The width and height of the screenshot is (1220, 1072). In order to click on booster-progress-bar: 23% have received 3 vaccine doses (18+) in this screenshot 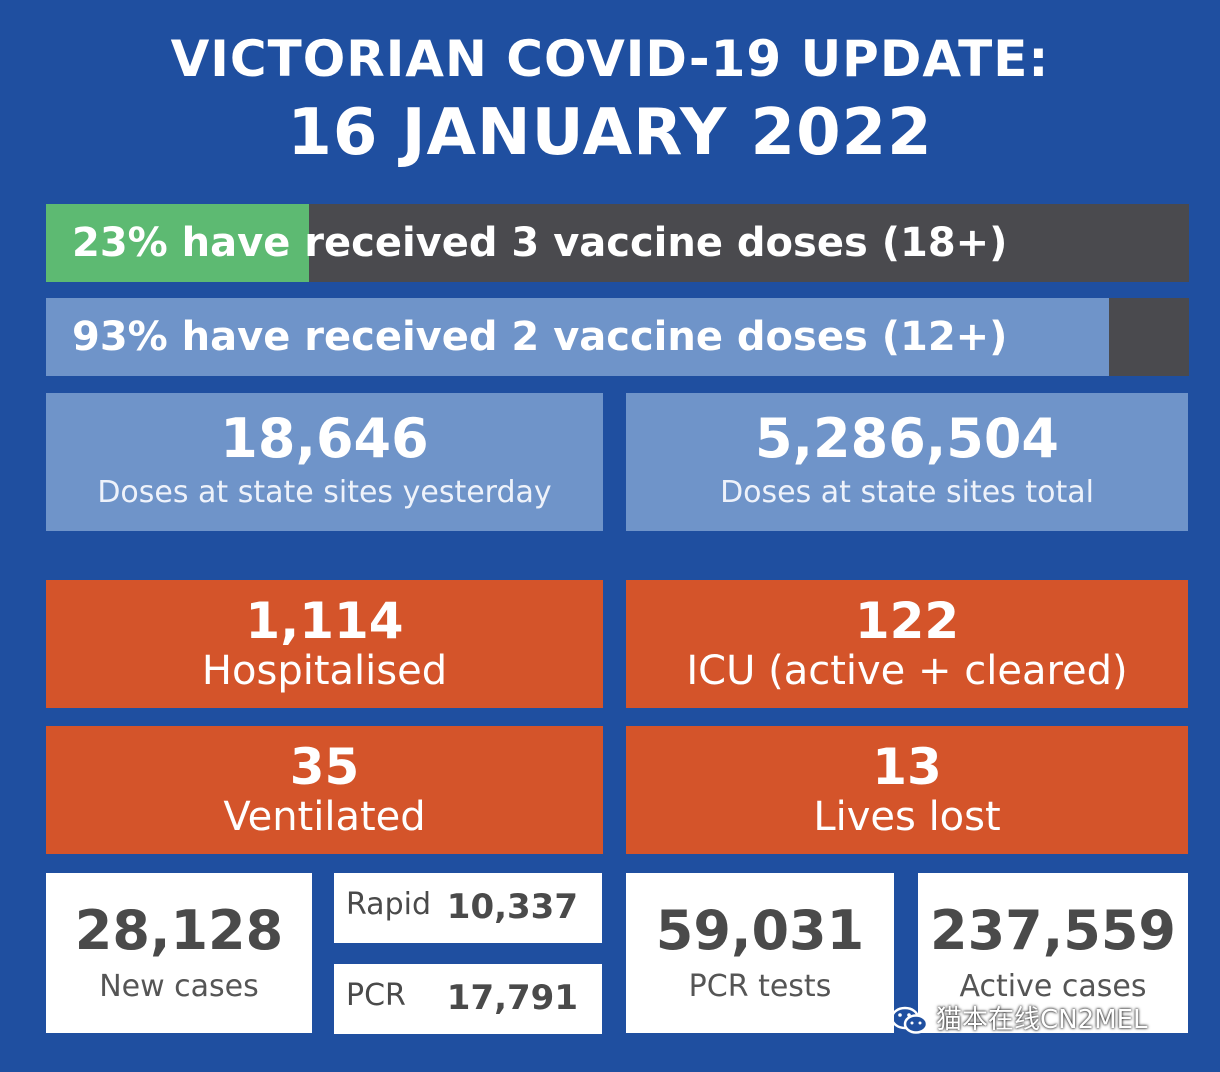, I will do `click(617, 243)`.